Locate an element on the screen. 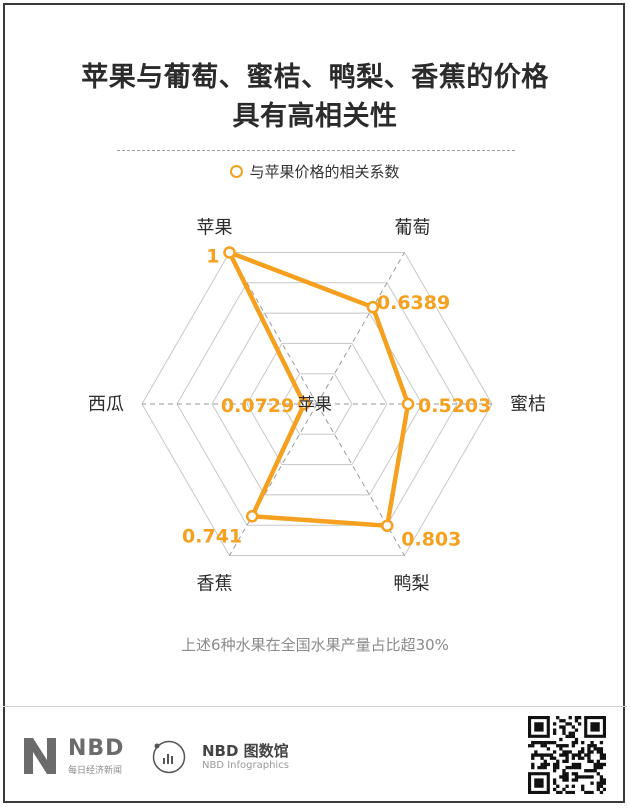 The width and height of the screenshot is (630, 808). infographics-logo-icon is located at coordinates (169, 757).